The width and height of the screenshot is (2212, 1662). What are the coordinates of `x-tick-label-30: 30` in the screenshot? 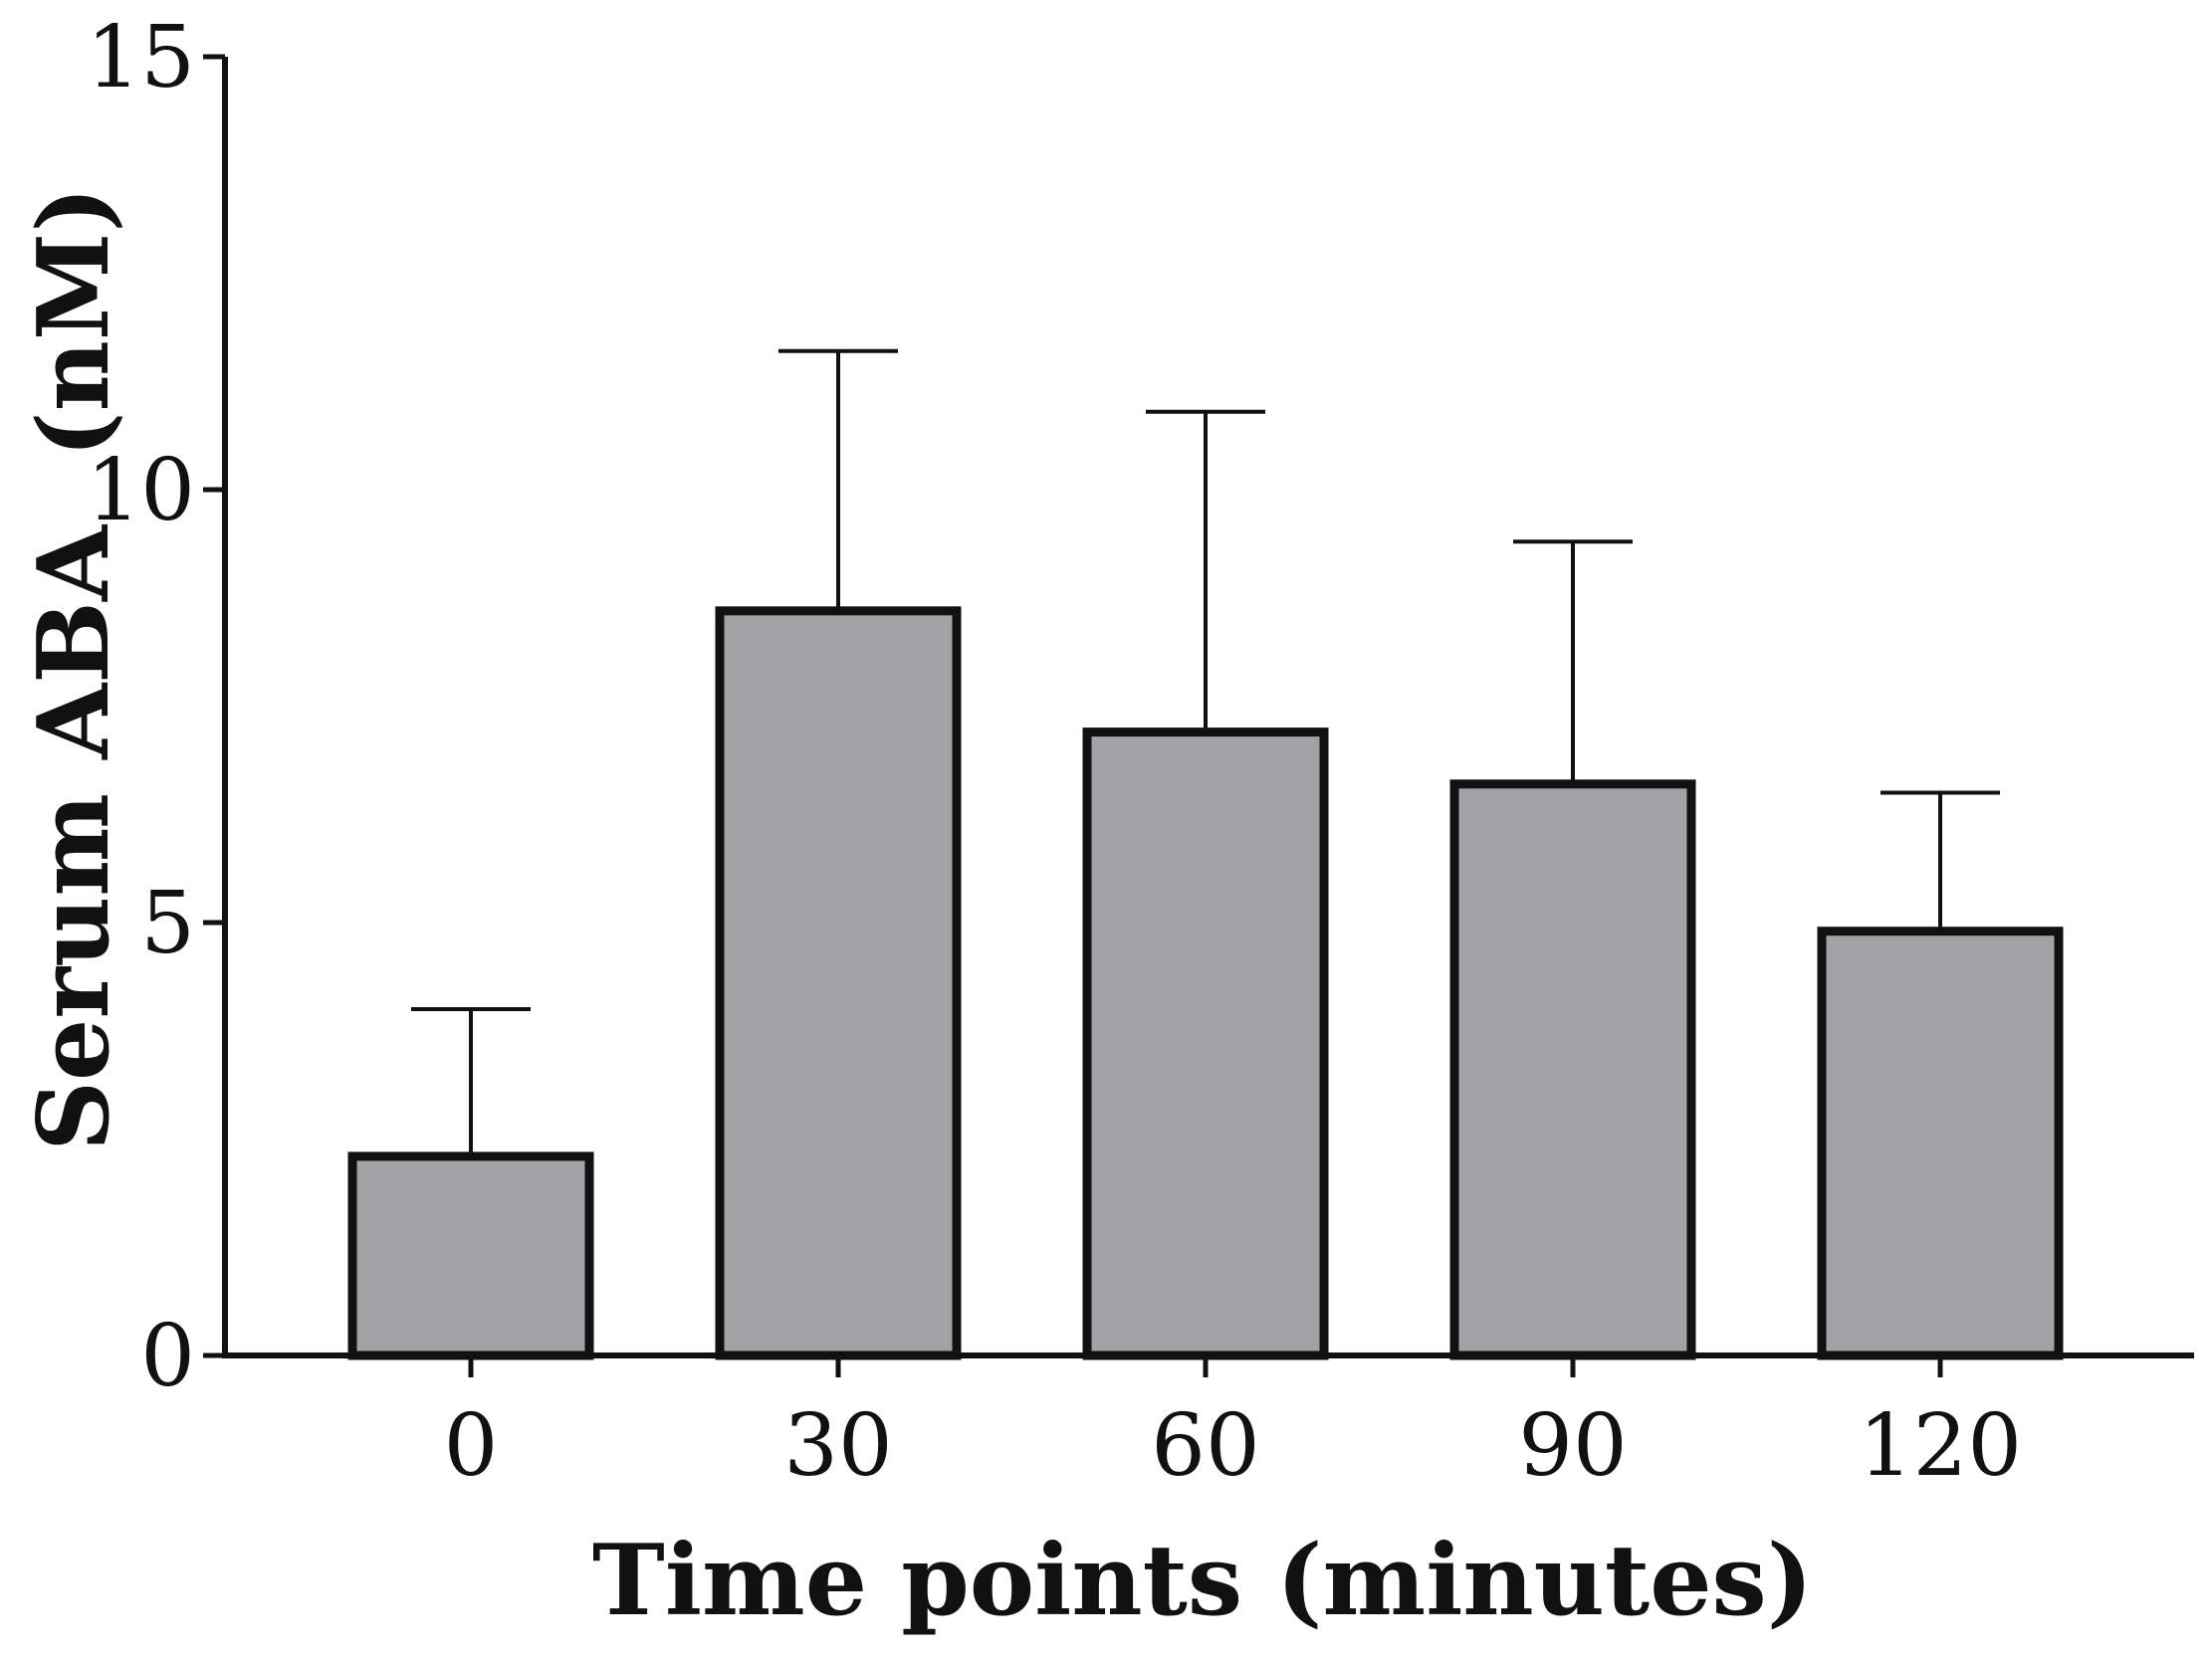 It's located at (837, 1446).